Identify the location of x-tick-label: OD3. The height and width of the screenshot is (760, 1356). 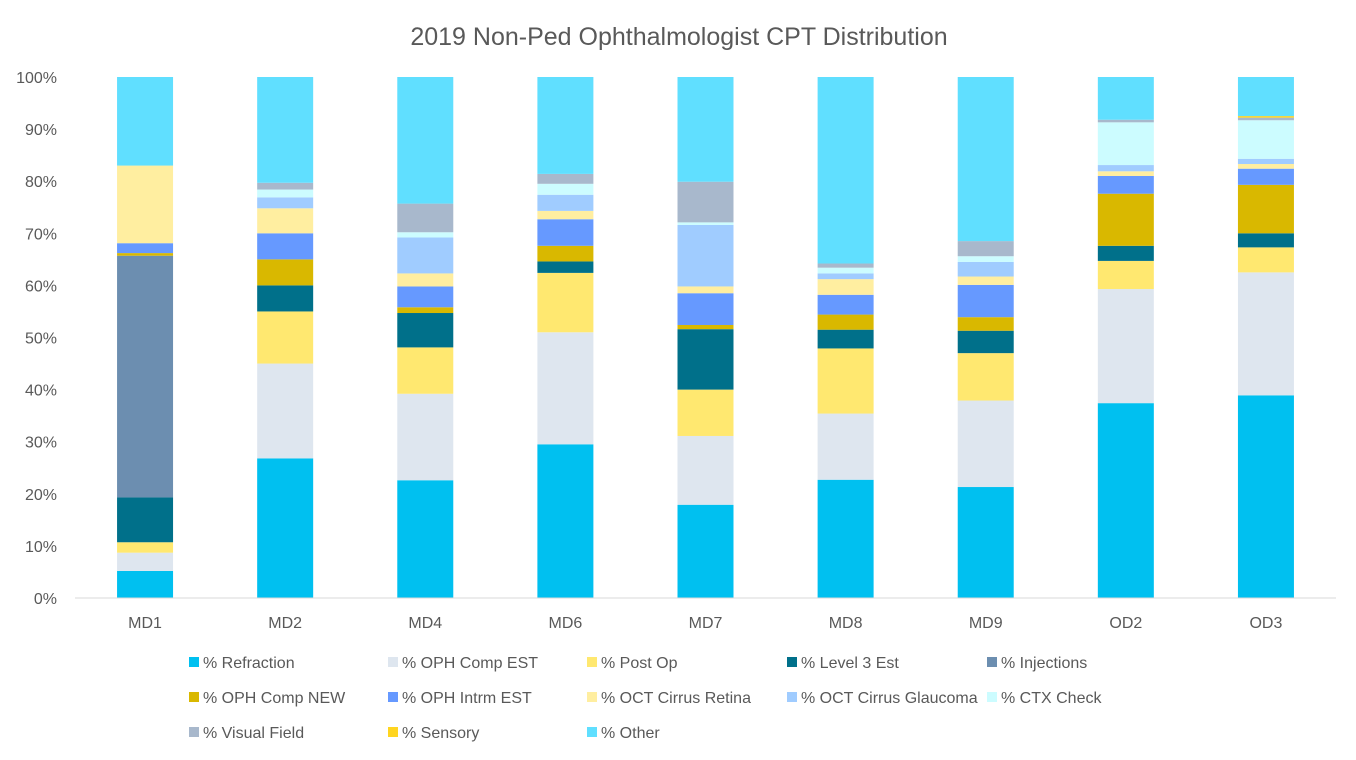
(1265, 623).